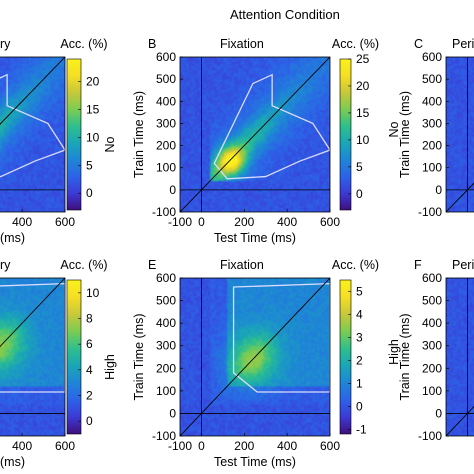  Describe the element at coordinates (110, 144) in the screenshot. I see `row-label: No` at that location.